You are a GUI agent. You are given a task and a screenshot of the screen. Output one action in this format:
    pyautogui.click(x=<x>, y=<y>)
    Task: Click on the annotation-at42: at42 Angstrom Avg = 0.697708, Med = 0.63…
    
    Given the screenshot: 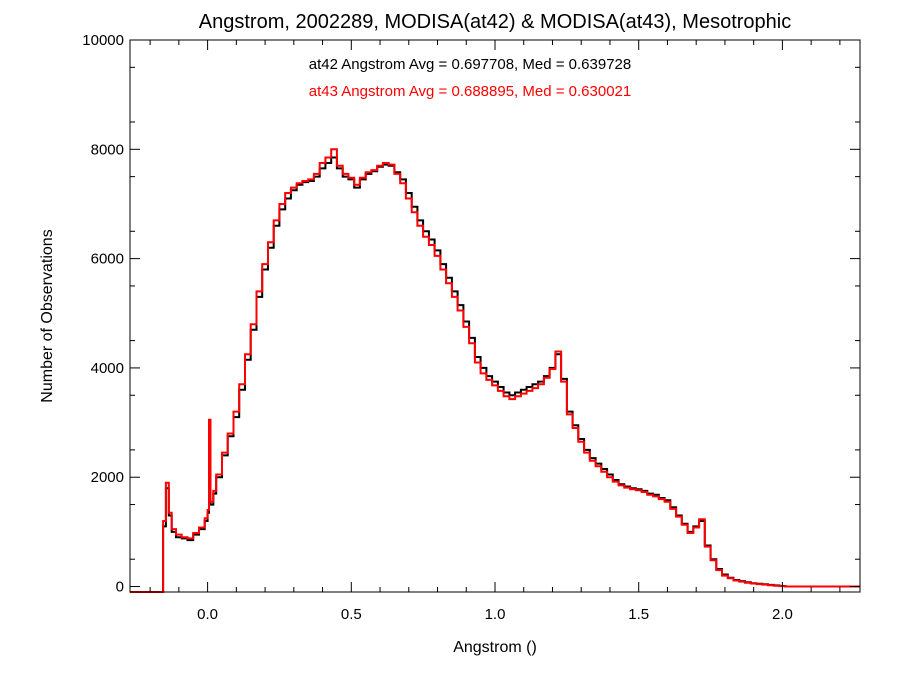 What is the action you would take?
    pyautogui.click(x=470, y=64)
    